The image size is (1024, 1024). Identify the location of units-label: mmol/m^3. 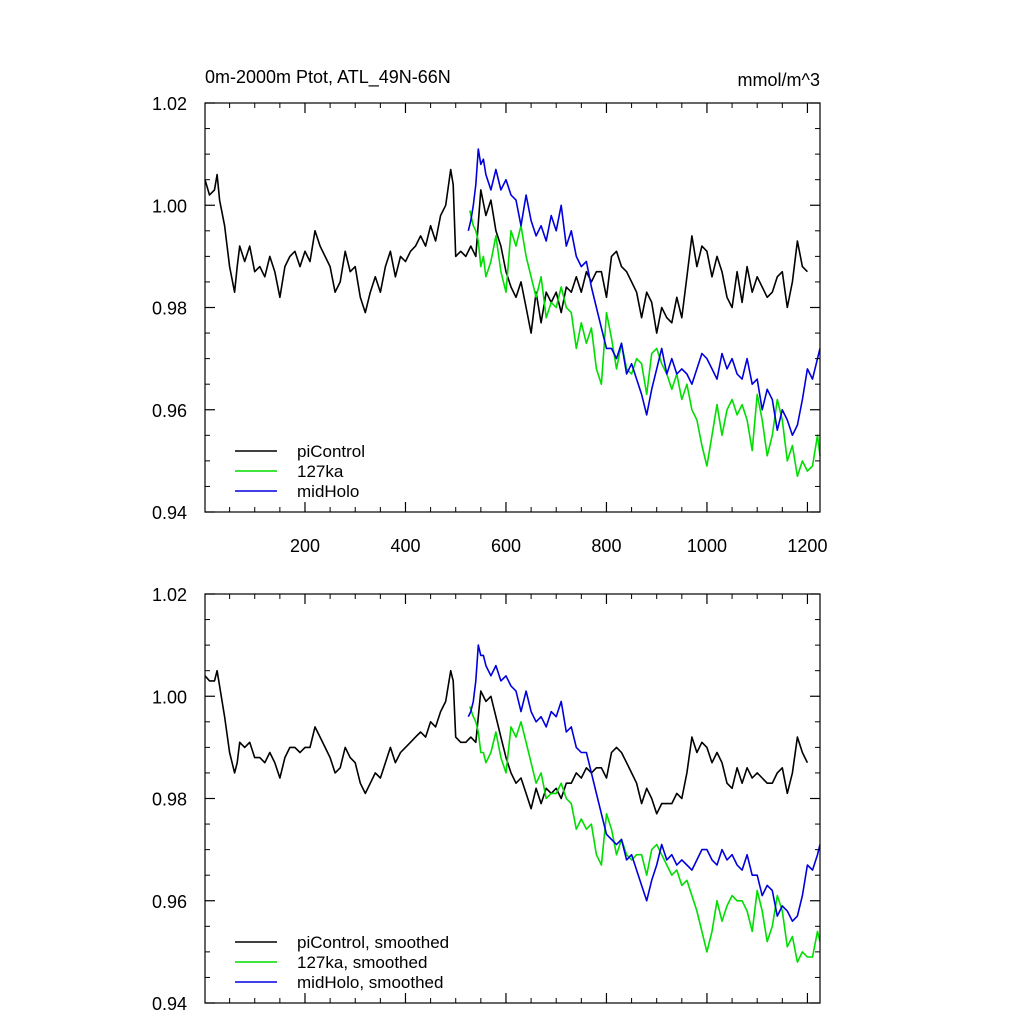
(779, 80).